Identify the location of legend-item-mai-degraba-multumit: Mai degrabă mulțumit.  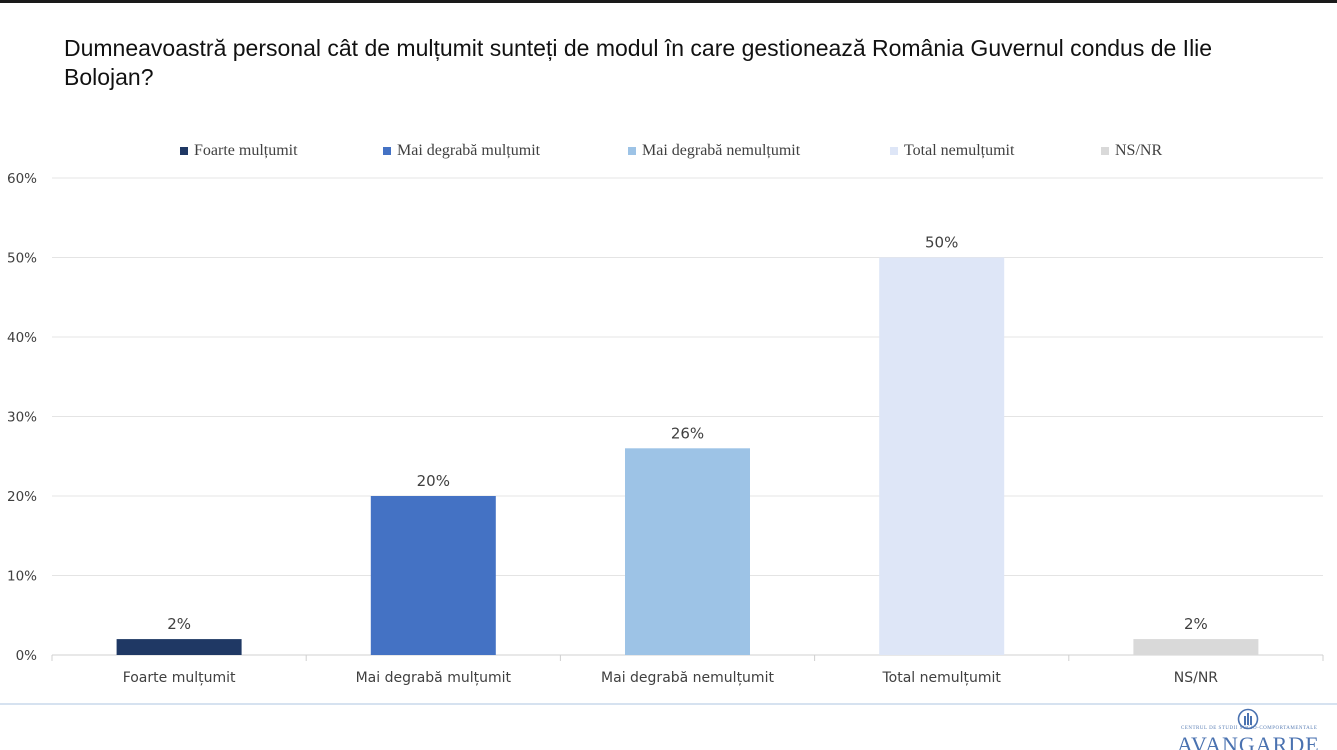
(461, 151).